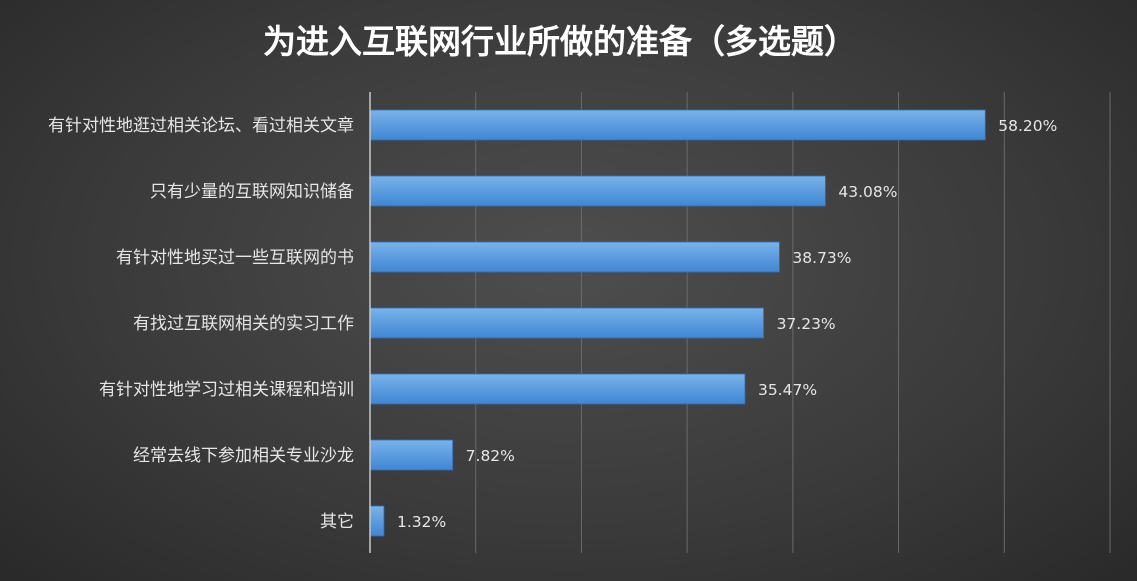 The width and height of the screenshot is (1137, 581). I want to click on value-label: 43.08%, so click(867, 192).